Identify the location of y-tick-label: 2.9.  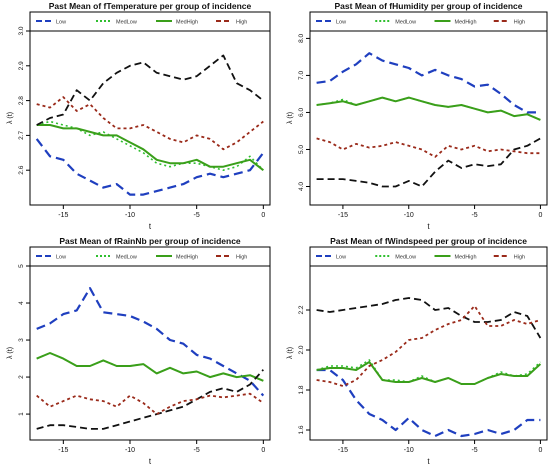
(21, 65).